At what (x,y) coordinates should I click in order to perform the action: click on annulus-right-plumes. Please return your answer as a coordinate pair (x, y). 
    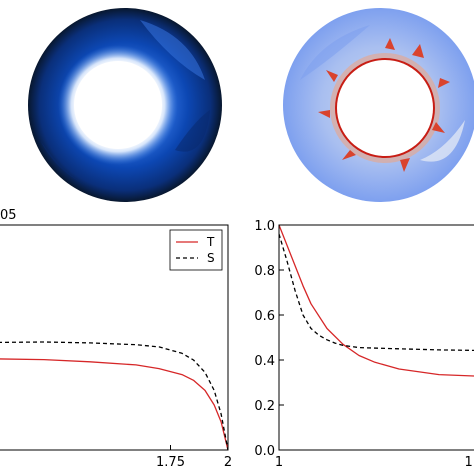
    Looking at the image, I should click on (384, 105).